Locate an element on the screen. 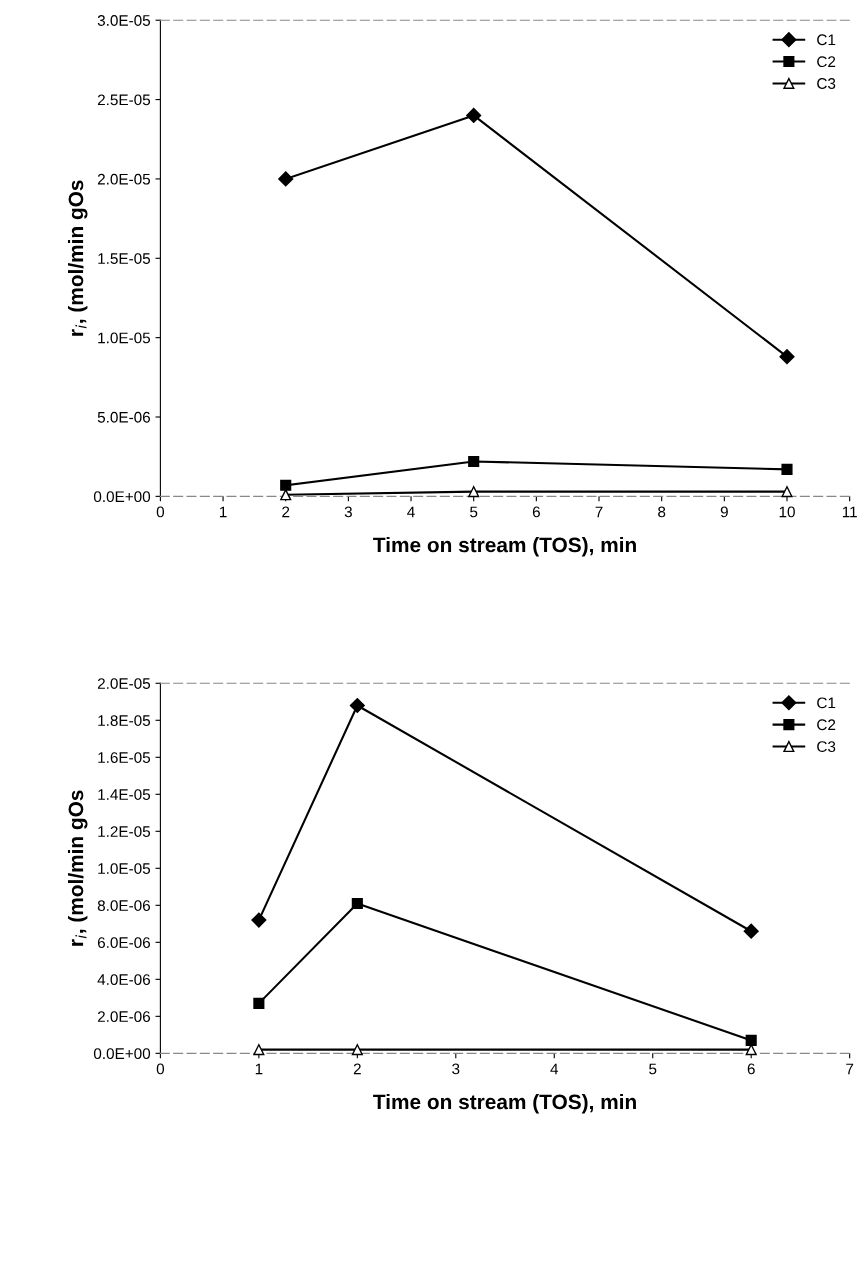  y-tick-label: 1.4E-05 is located at coordinates (124, 794).